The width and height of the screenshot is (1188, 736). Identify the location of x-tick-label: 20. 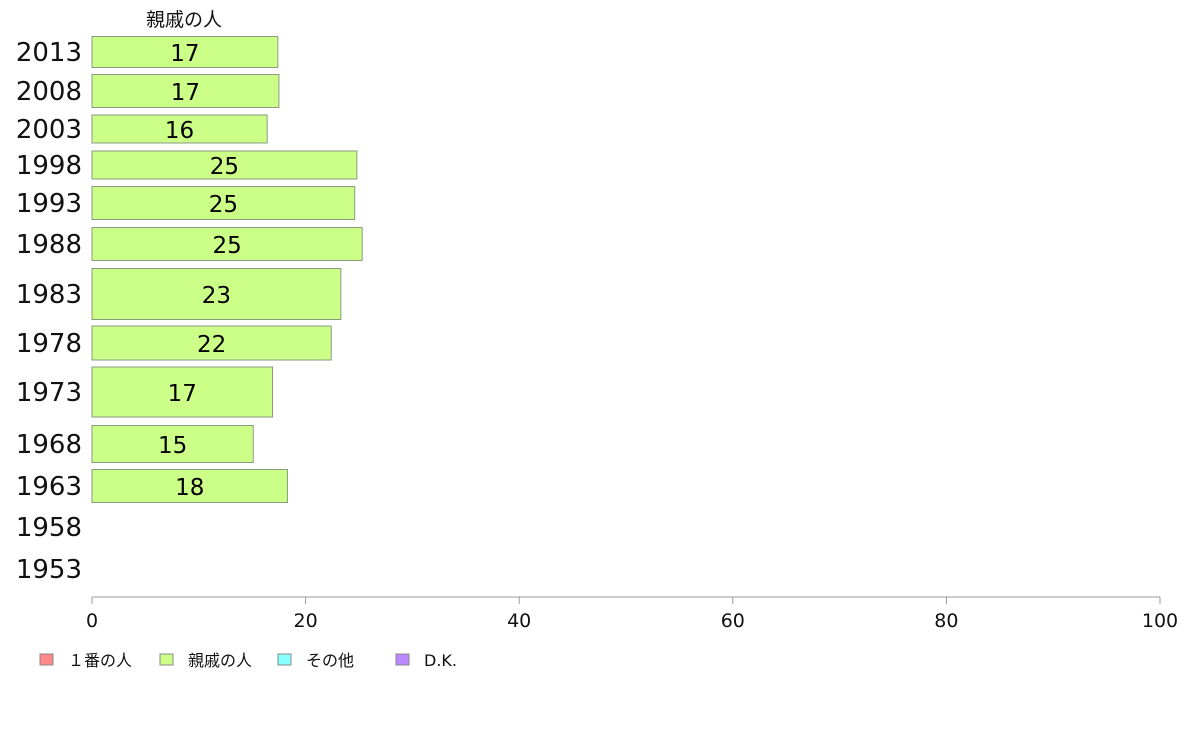
(306, 621).